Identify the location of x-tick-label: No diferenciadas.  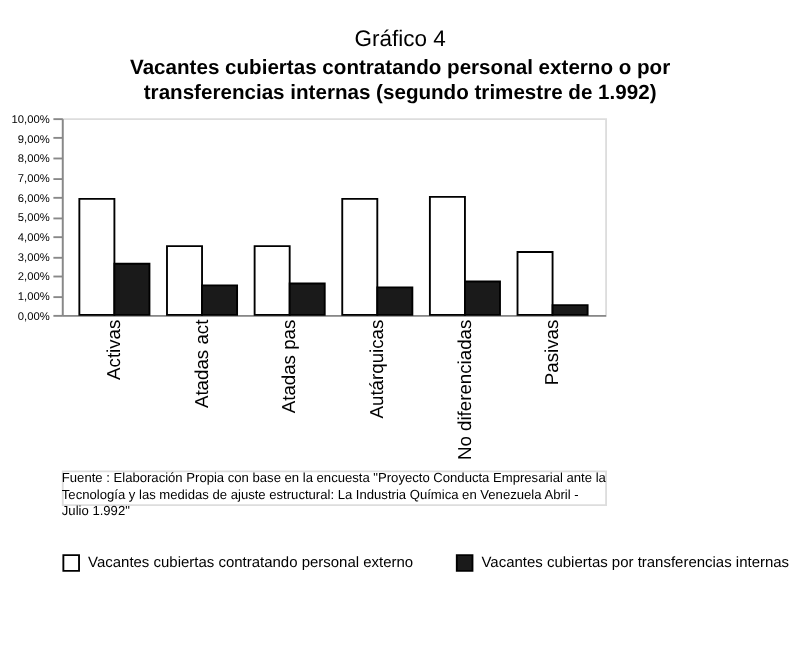
(464, 390).